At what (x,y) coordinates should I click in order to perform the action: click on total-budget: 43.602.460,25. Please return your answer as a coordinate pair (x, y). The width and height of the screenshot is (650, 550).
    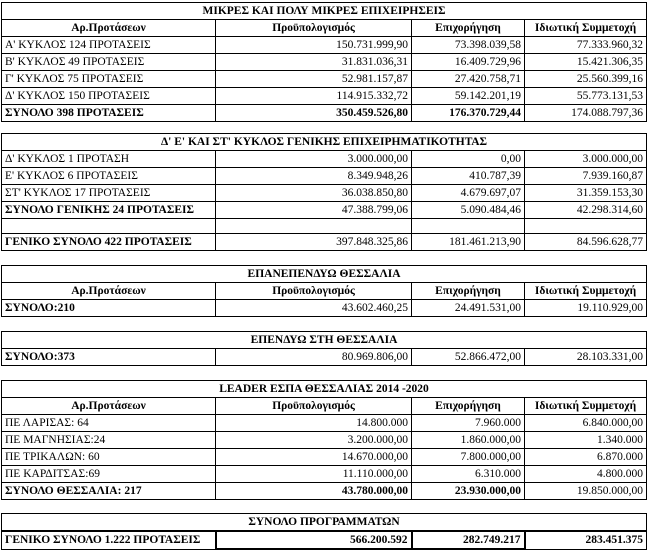
    Looking at the image, I should click on (313, 308).